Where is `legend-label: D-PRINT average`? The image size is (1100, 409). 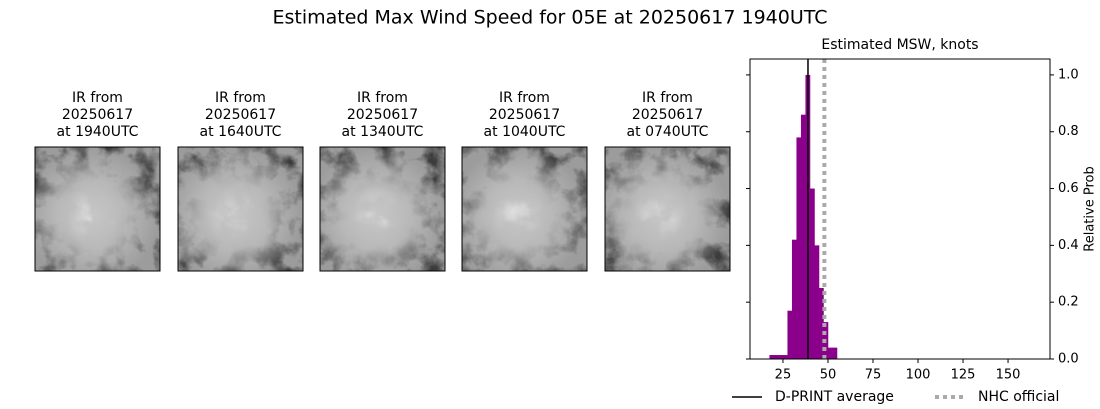 legend-label: D-PRINT average is located at coordinates (834, 397).